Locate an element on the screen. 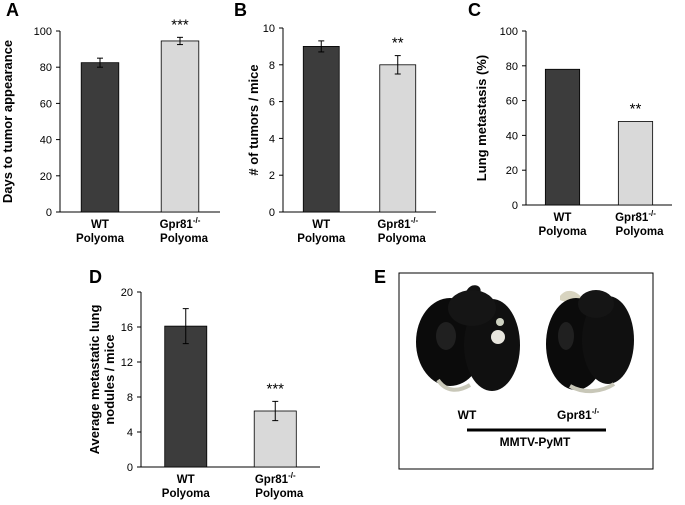 The height and width of the screenshot is (505, 685). caption-gpr81-base: Gpr81 is located at coordinates (574, 415).